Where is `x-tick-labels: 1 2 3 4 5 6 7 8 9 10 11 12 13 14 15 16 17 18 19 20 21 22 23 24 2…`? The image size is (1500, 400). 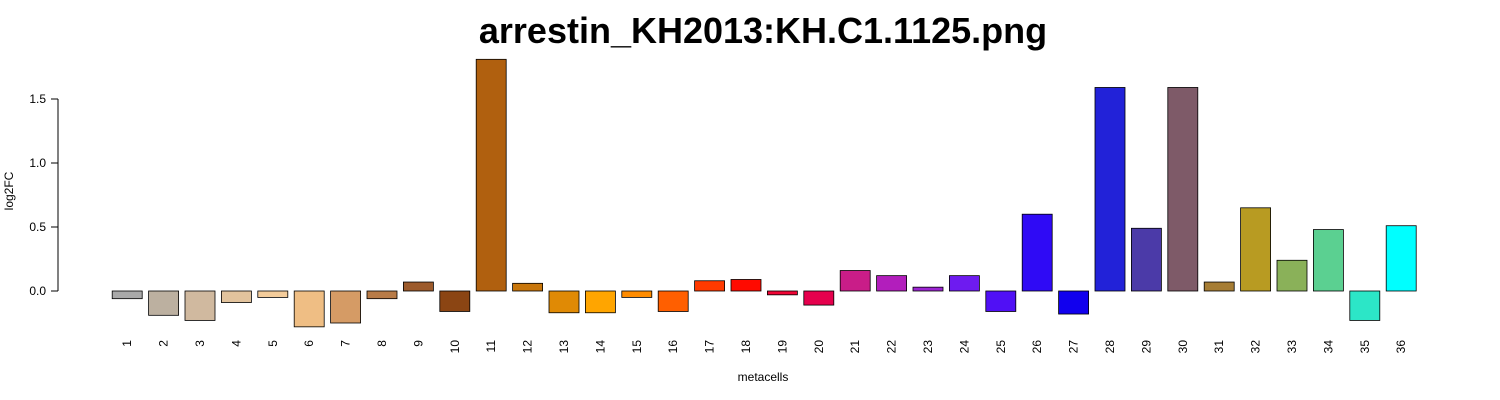 x-tick-labels: 1 2 3 4 5 6 7 8 9 10 11 12 13 14 15 16 17 18 19 20 21 22 23 24 2… is located at coordinates (764, 347).